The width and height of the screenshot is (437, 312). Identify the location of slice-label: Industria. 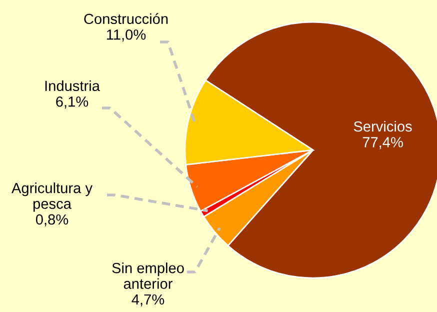
(72, 86).